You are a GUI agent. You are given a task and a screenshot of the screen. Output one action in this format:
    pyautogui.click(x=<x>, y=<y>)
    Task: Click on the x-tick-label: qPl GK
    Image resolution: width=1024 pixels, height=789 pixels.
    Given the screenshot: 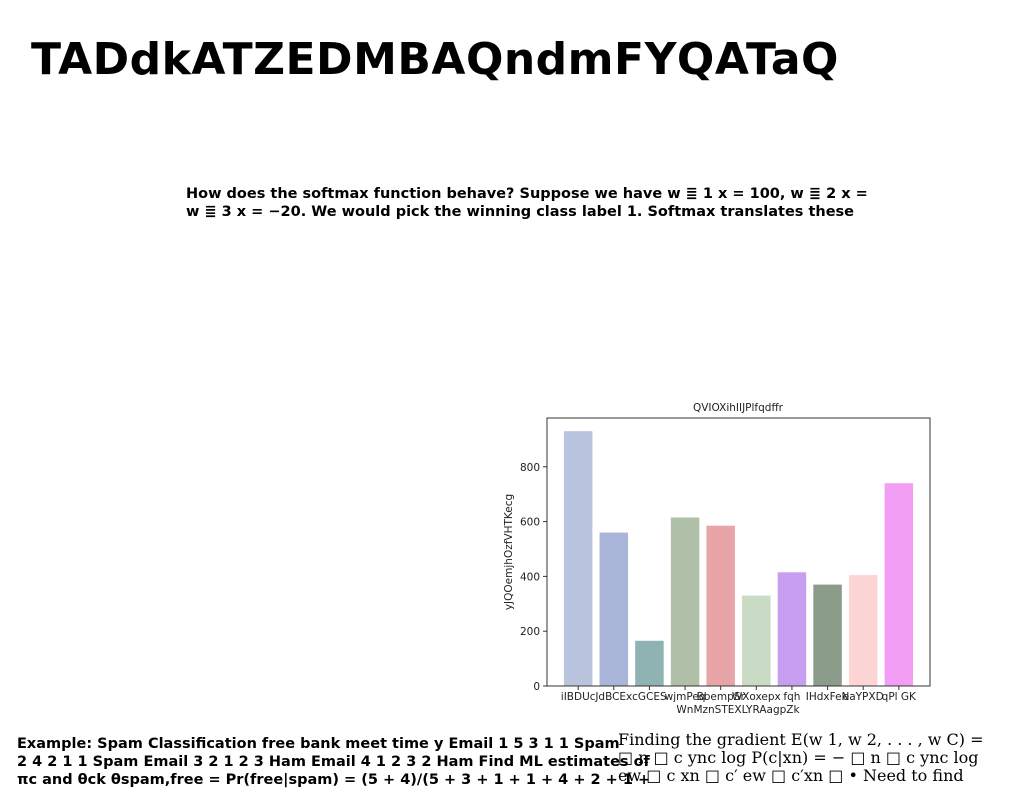 What is the action you would take?
    pyautogui.click(x=899, y=697)
    